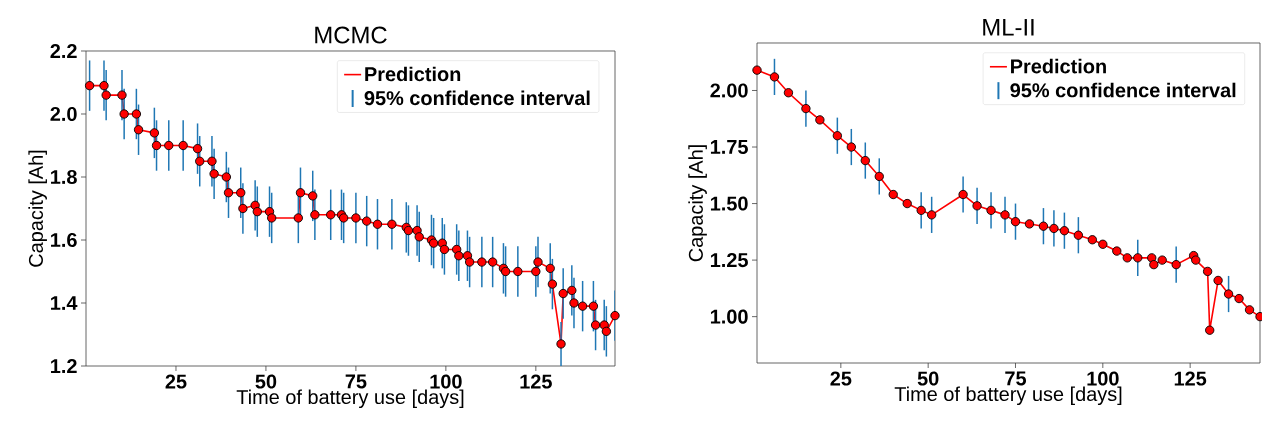  Describe the element at coordinates (729, 90) in the screenshot. I see `y-tick-label: 2.00` at that location.